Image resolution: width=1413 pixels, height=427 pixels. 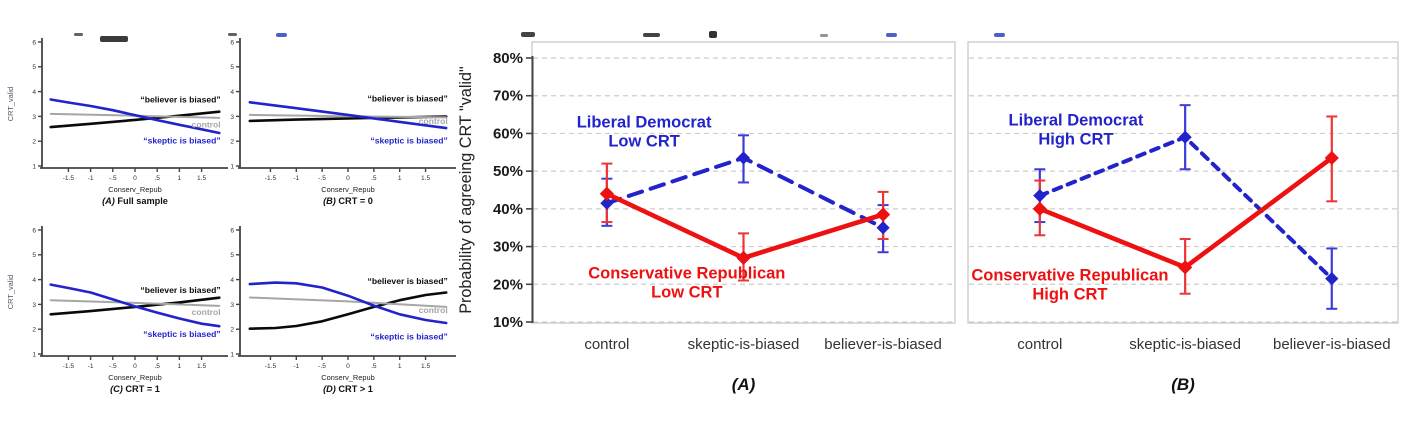 I want to click on panel-caption: (D) CRT > 1, so click(x=348, y=389).